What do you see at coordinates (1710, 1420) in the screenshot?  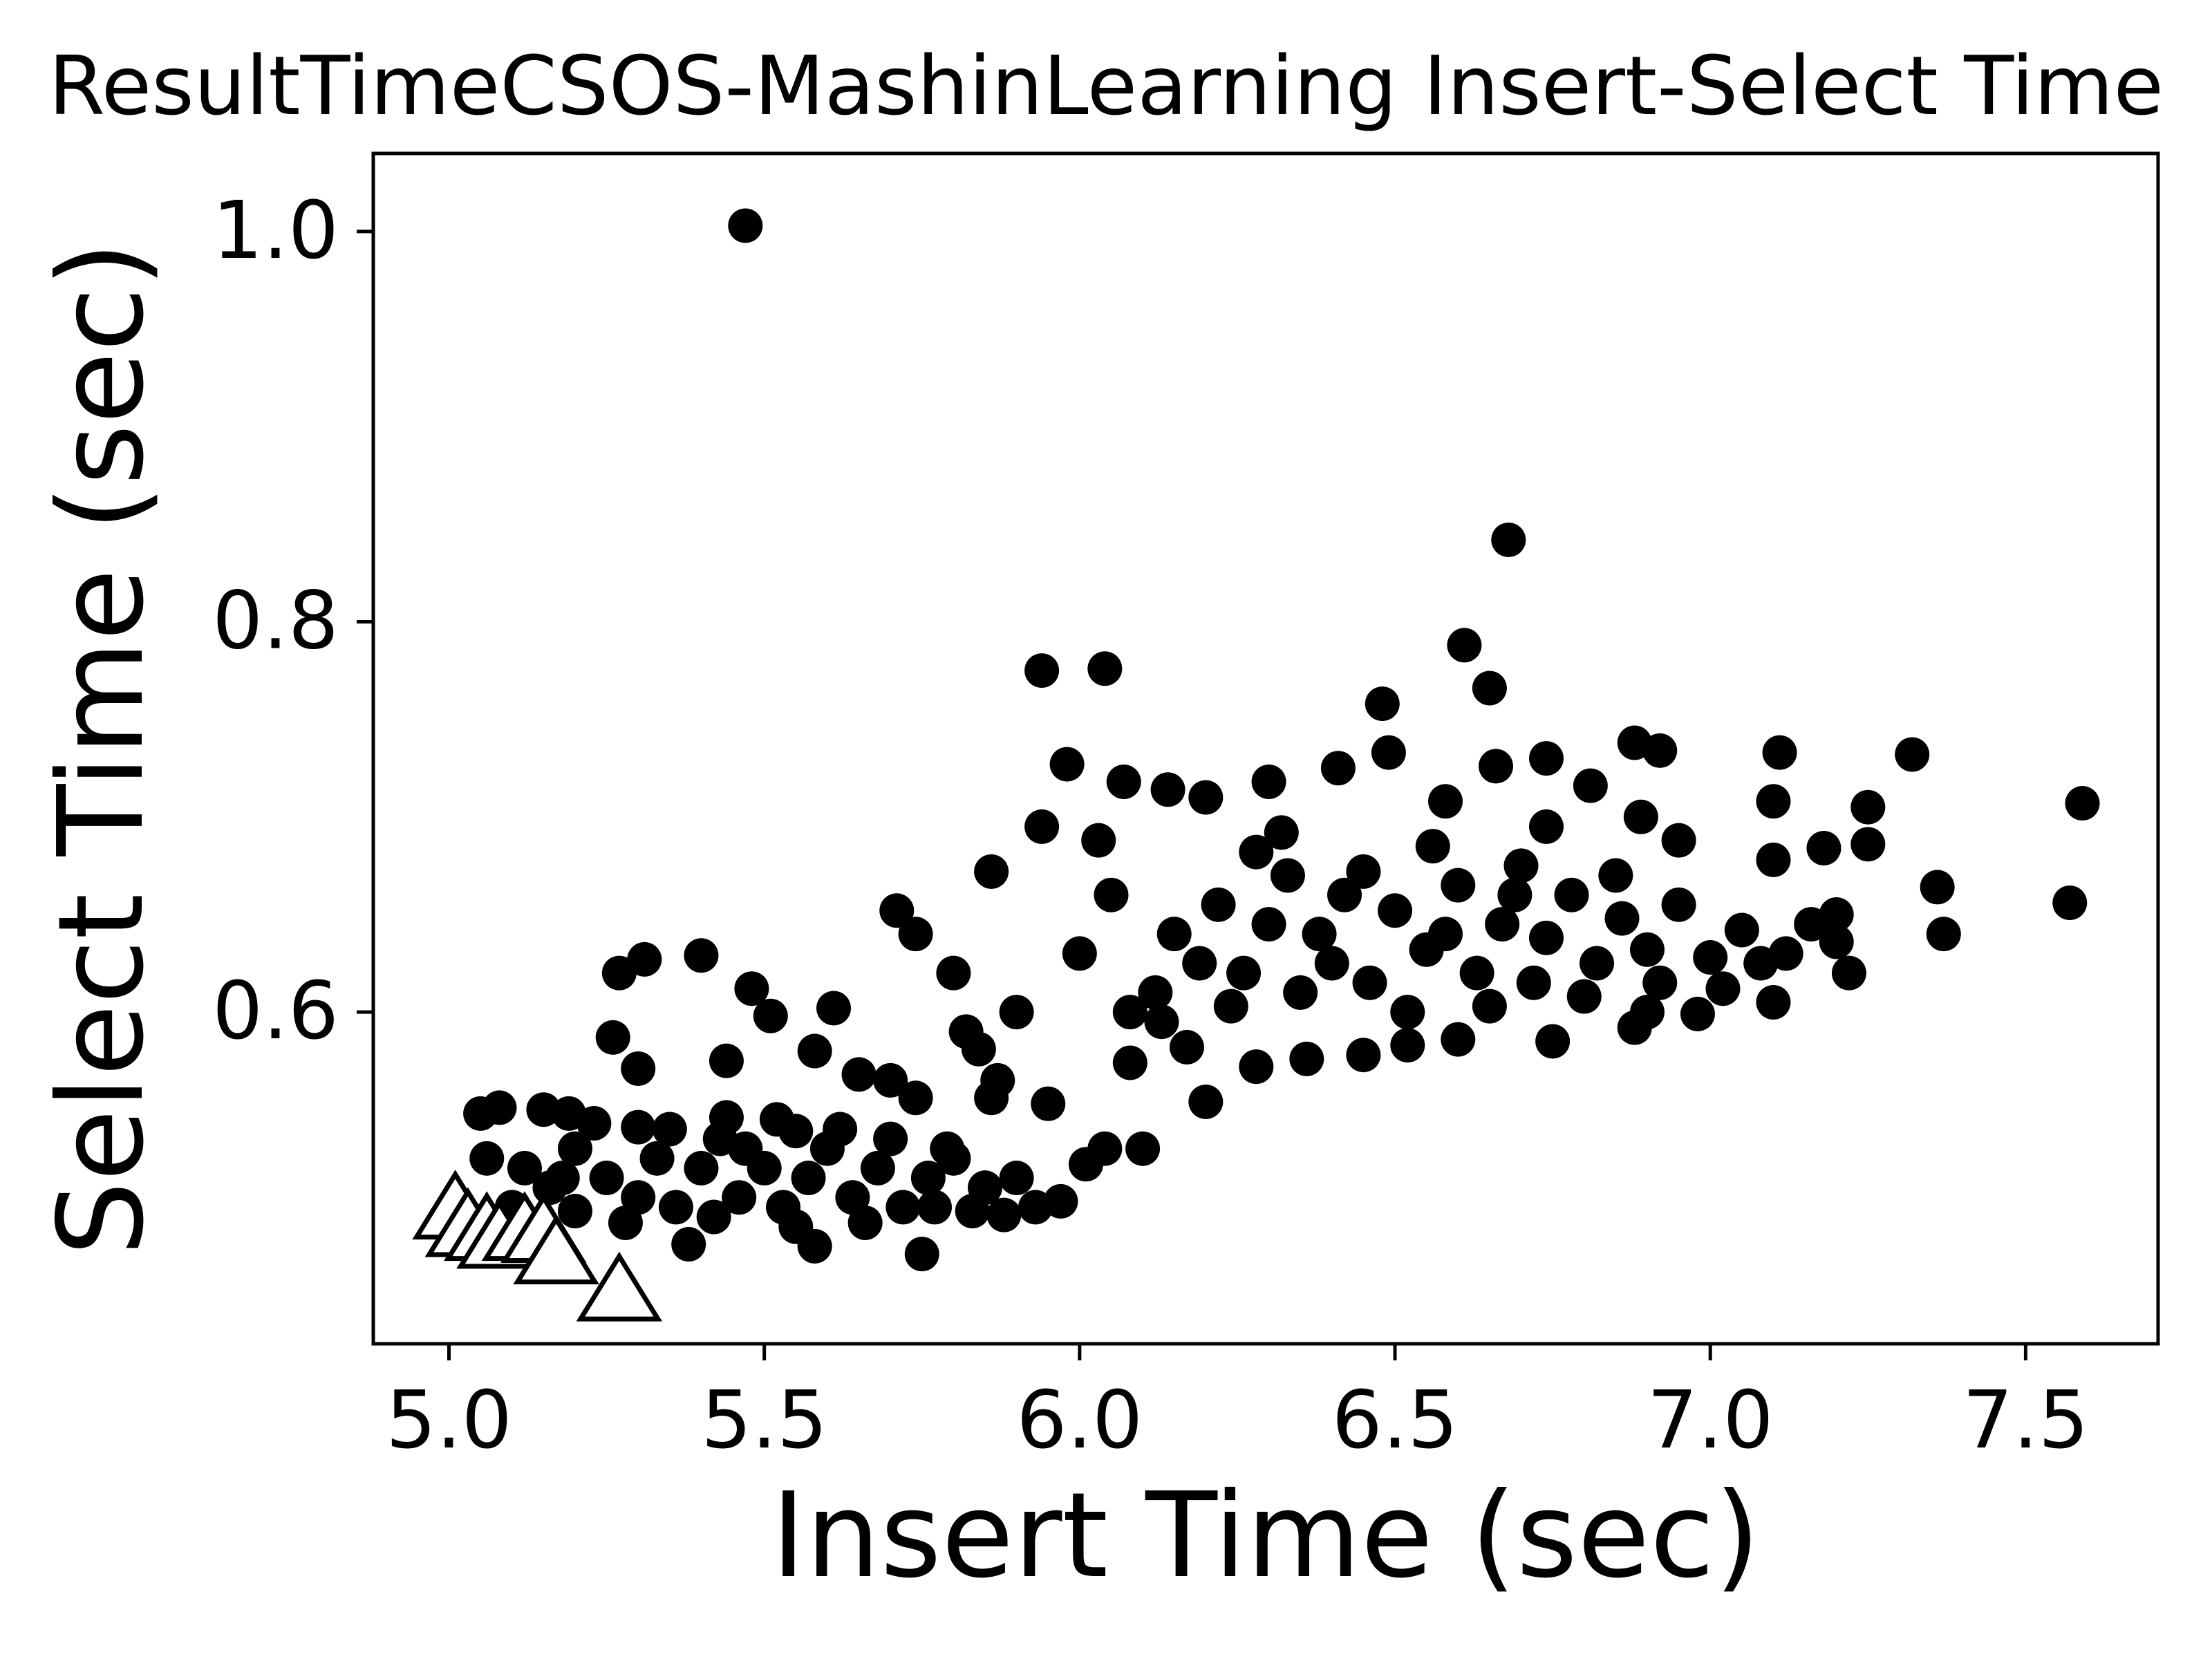 I see `x-tick-label: 7.0` at bounding box center [1710, 1420].